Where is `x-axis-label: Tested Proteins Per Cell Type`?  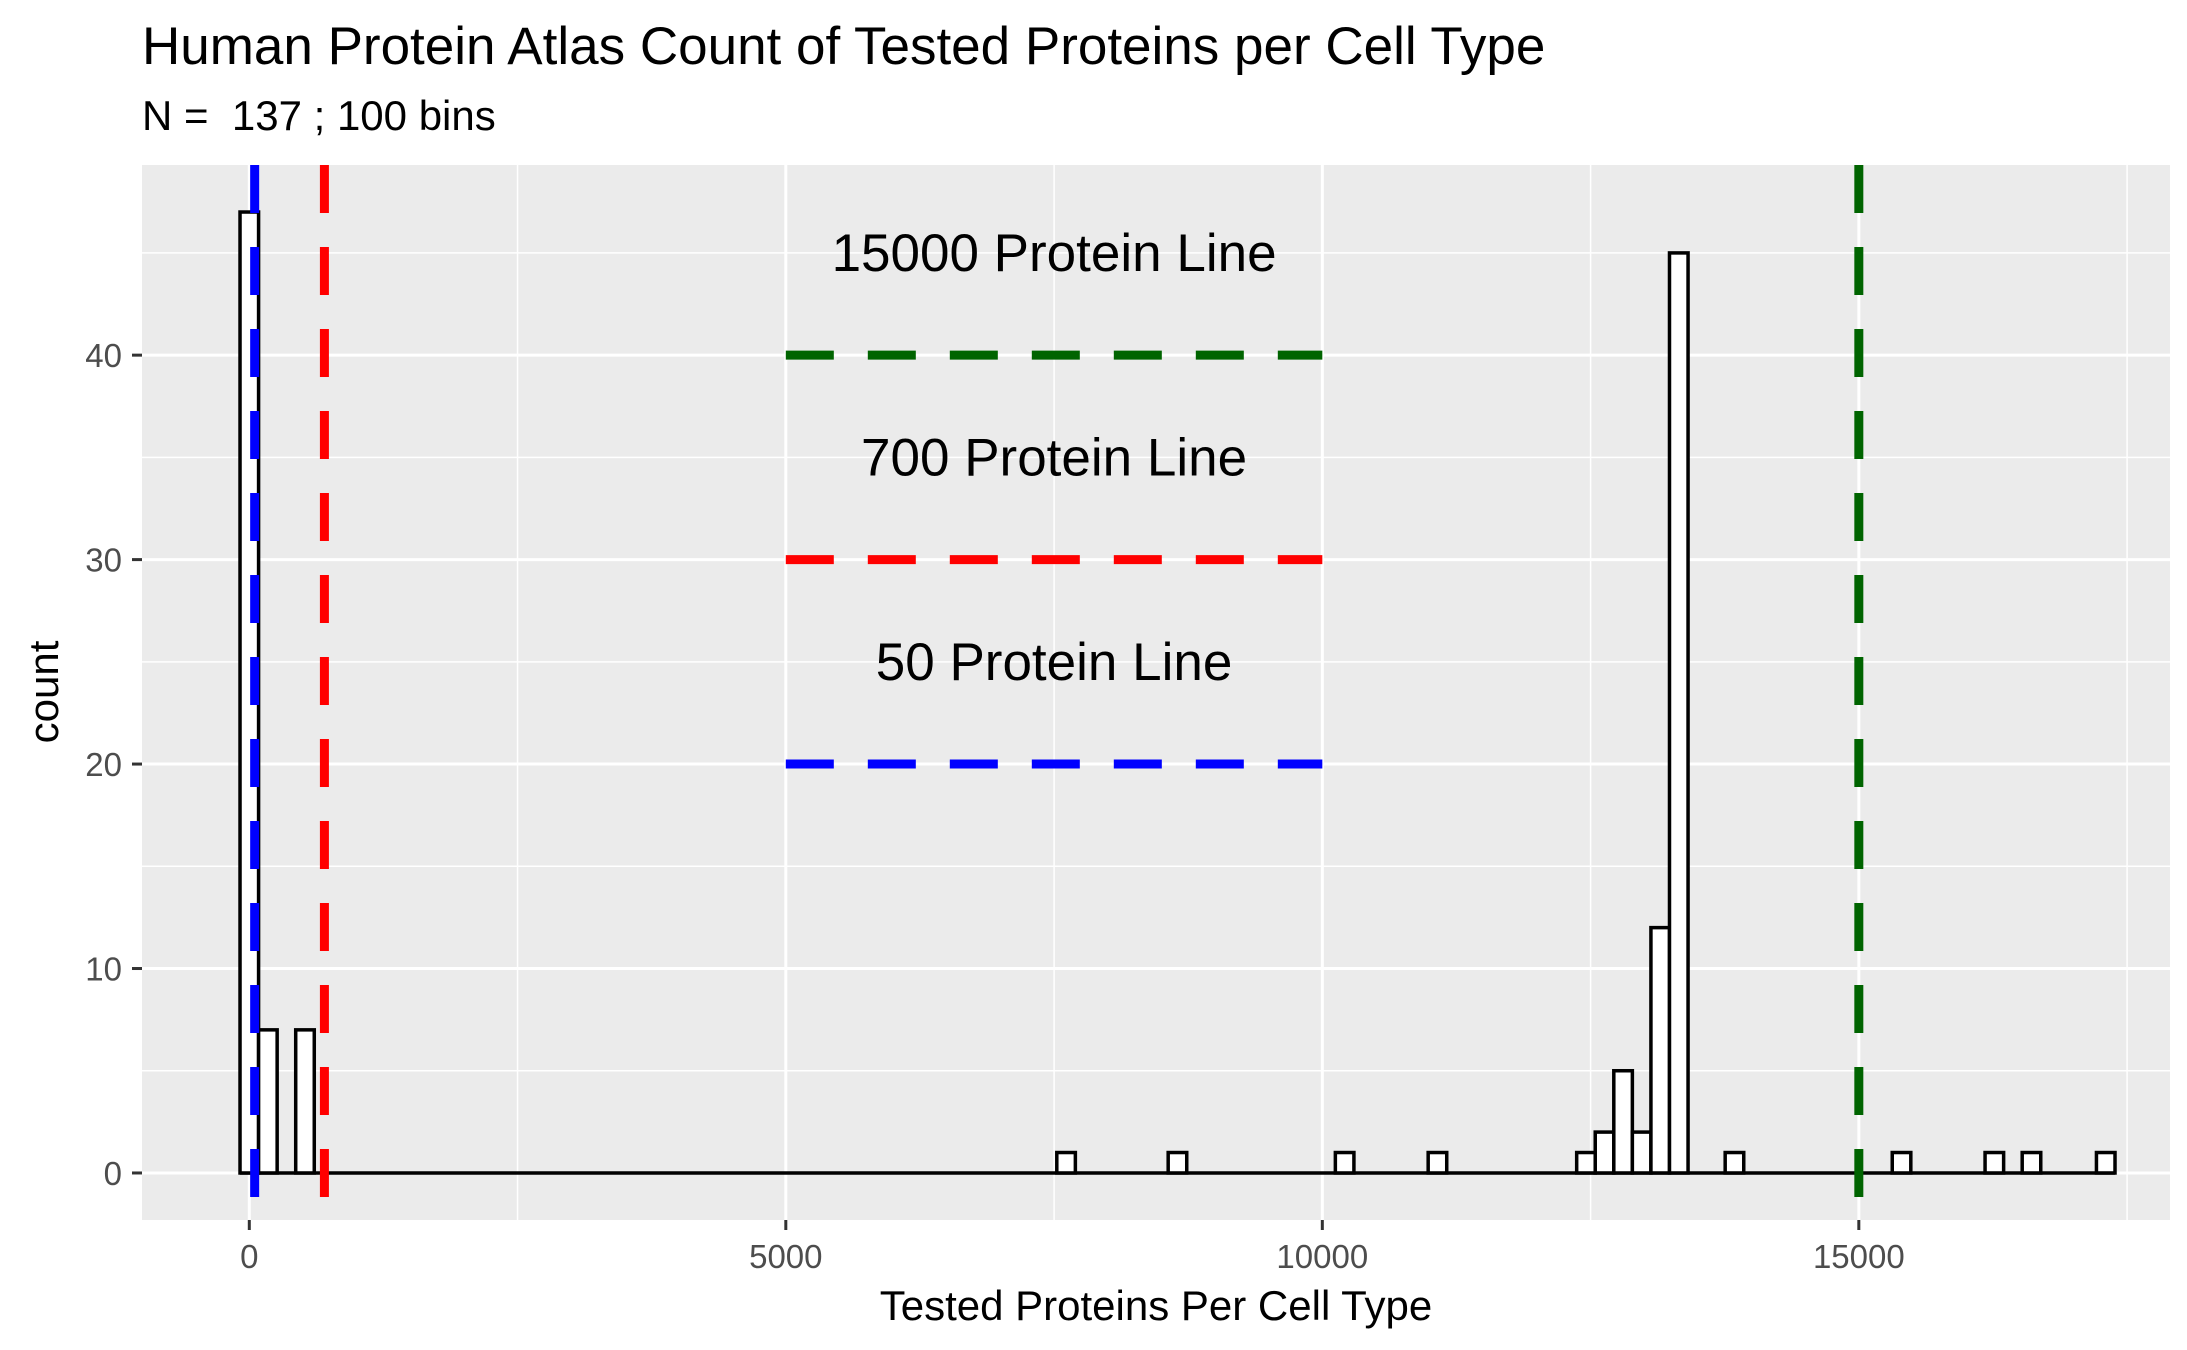 x-axis-label: Tested Proteins Per Cell Type is located at coordinates (1156, 1305).